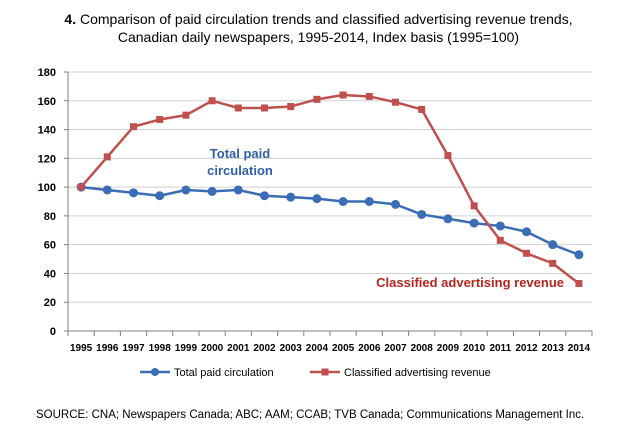 The width and height of the screenshot is (637, 442). What do you see at coordinates (500, 226) in the screenshot?
I see `point-circulation-2011` at bounding box center [500, 226].